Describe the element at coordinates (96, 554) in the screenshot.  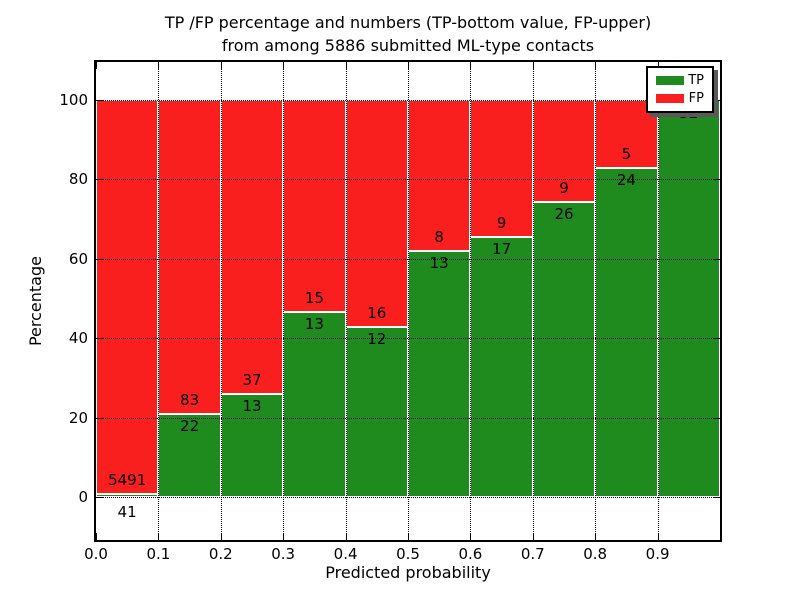
I see `x-tick-label: 0.0` at that location.